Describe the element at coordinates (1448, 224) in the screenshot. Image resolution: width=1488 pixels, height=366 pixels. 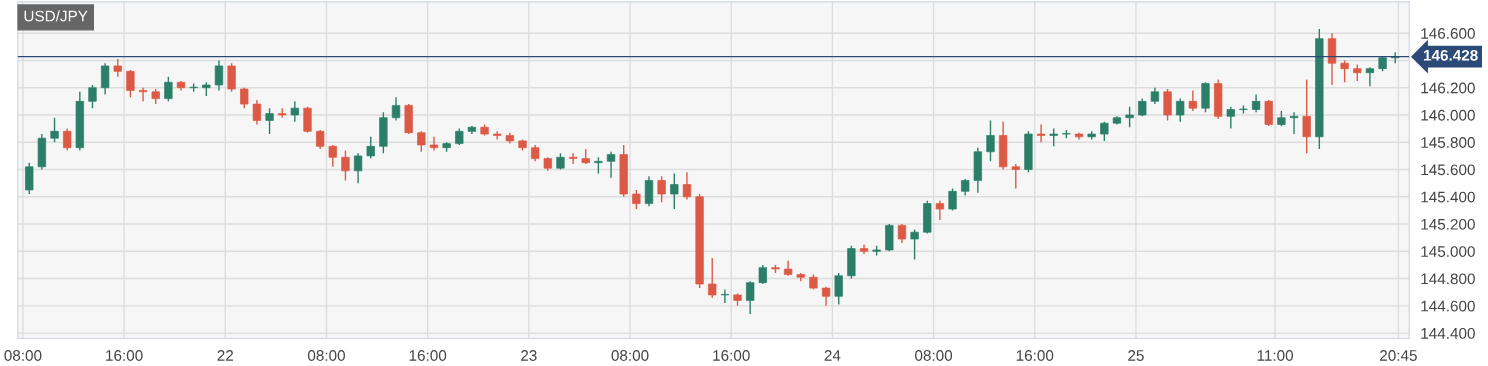
I see `y-tick-label: 145.200` at that location.